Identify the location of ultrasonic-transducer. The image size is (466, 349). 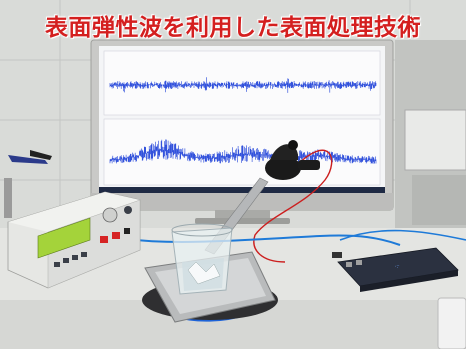
(262, 197).